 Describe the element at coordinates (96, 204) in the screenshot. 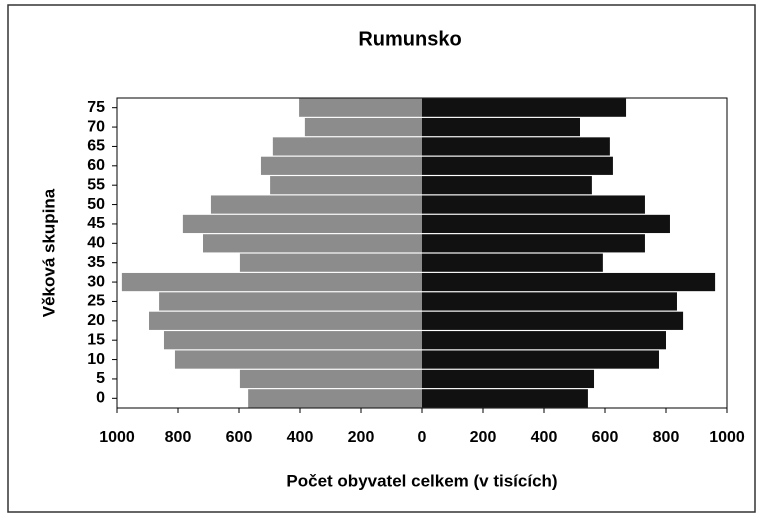

I see `y-tick-label: 50` at that location.